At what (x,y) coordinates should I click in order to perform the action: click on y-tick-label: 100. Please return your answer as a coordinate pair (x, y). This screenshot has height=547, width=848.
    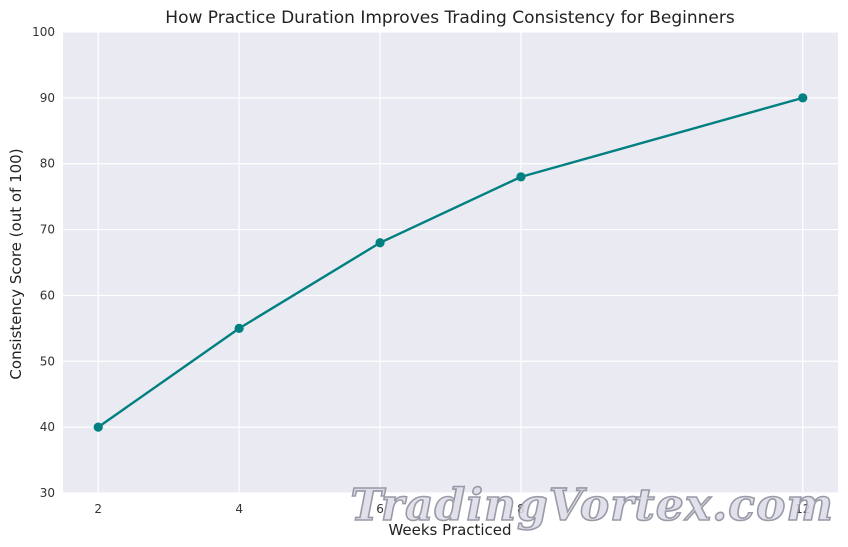
    Looking at the image, I should click on (43, 32).